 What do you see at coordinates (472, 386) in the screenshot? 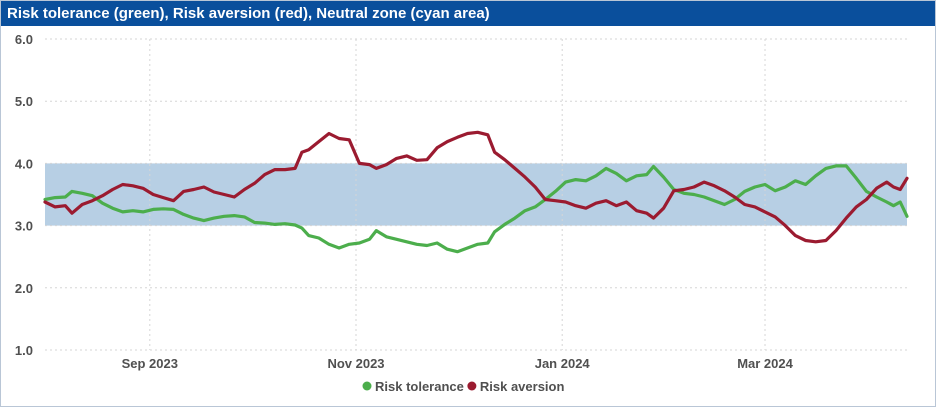
I see `legend-risk-aversion-marker` at bounding box center [472, 386].